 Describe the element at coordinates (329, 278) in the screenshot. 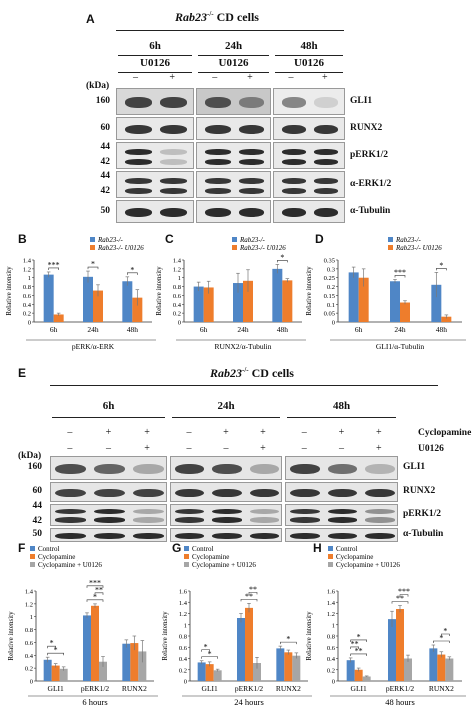

I see `y-tick-label: 0.25` at that location.